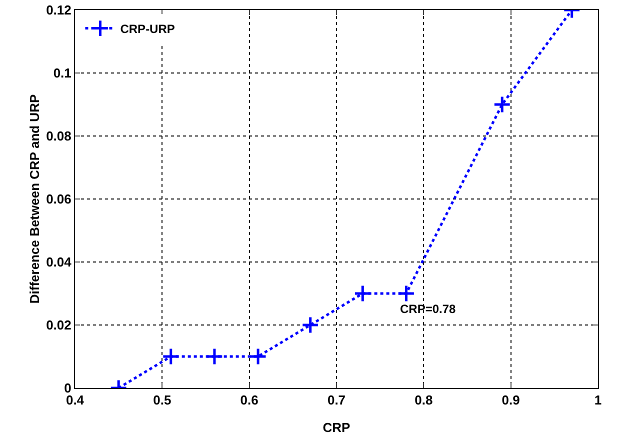 This screenshot has height=435, width=619. What do you see at coordinates (59, 325) in the screenshot?
I see `y-tick-label: 0.02` at bounding box center [59, 325].